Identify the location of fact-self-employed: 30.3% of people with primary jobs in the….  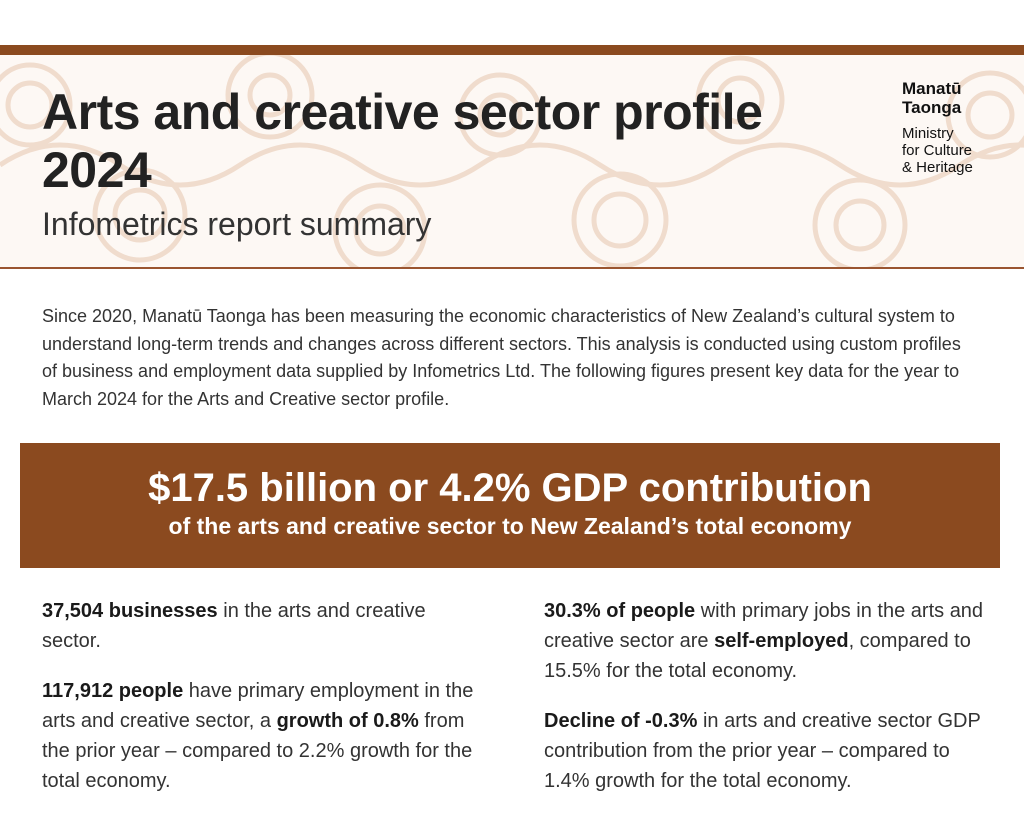
(764, 641).